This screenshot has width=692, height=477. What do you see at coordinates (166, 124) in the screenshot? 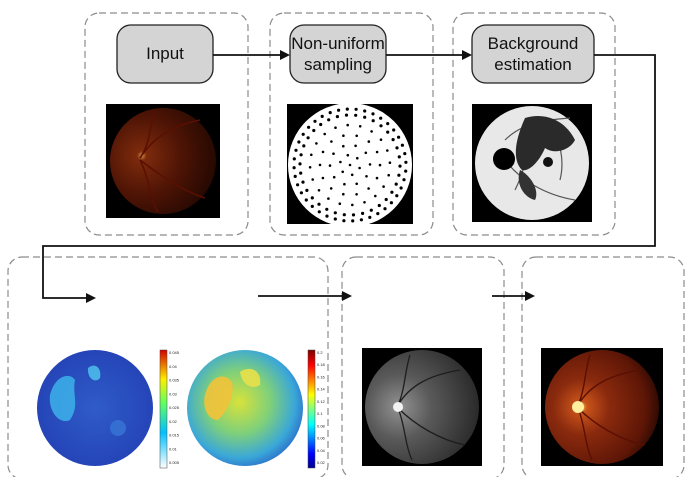
I see `panel-input` at bounding box center [166, 124].